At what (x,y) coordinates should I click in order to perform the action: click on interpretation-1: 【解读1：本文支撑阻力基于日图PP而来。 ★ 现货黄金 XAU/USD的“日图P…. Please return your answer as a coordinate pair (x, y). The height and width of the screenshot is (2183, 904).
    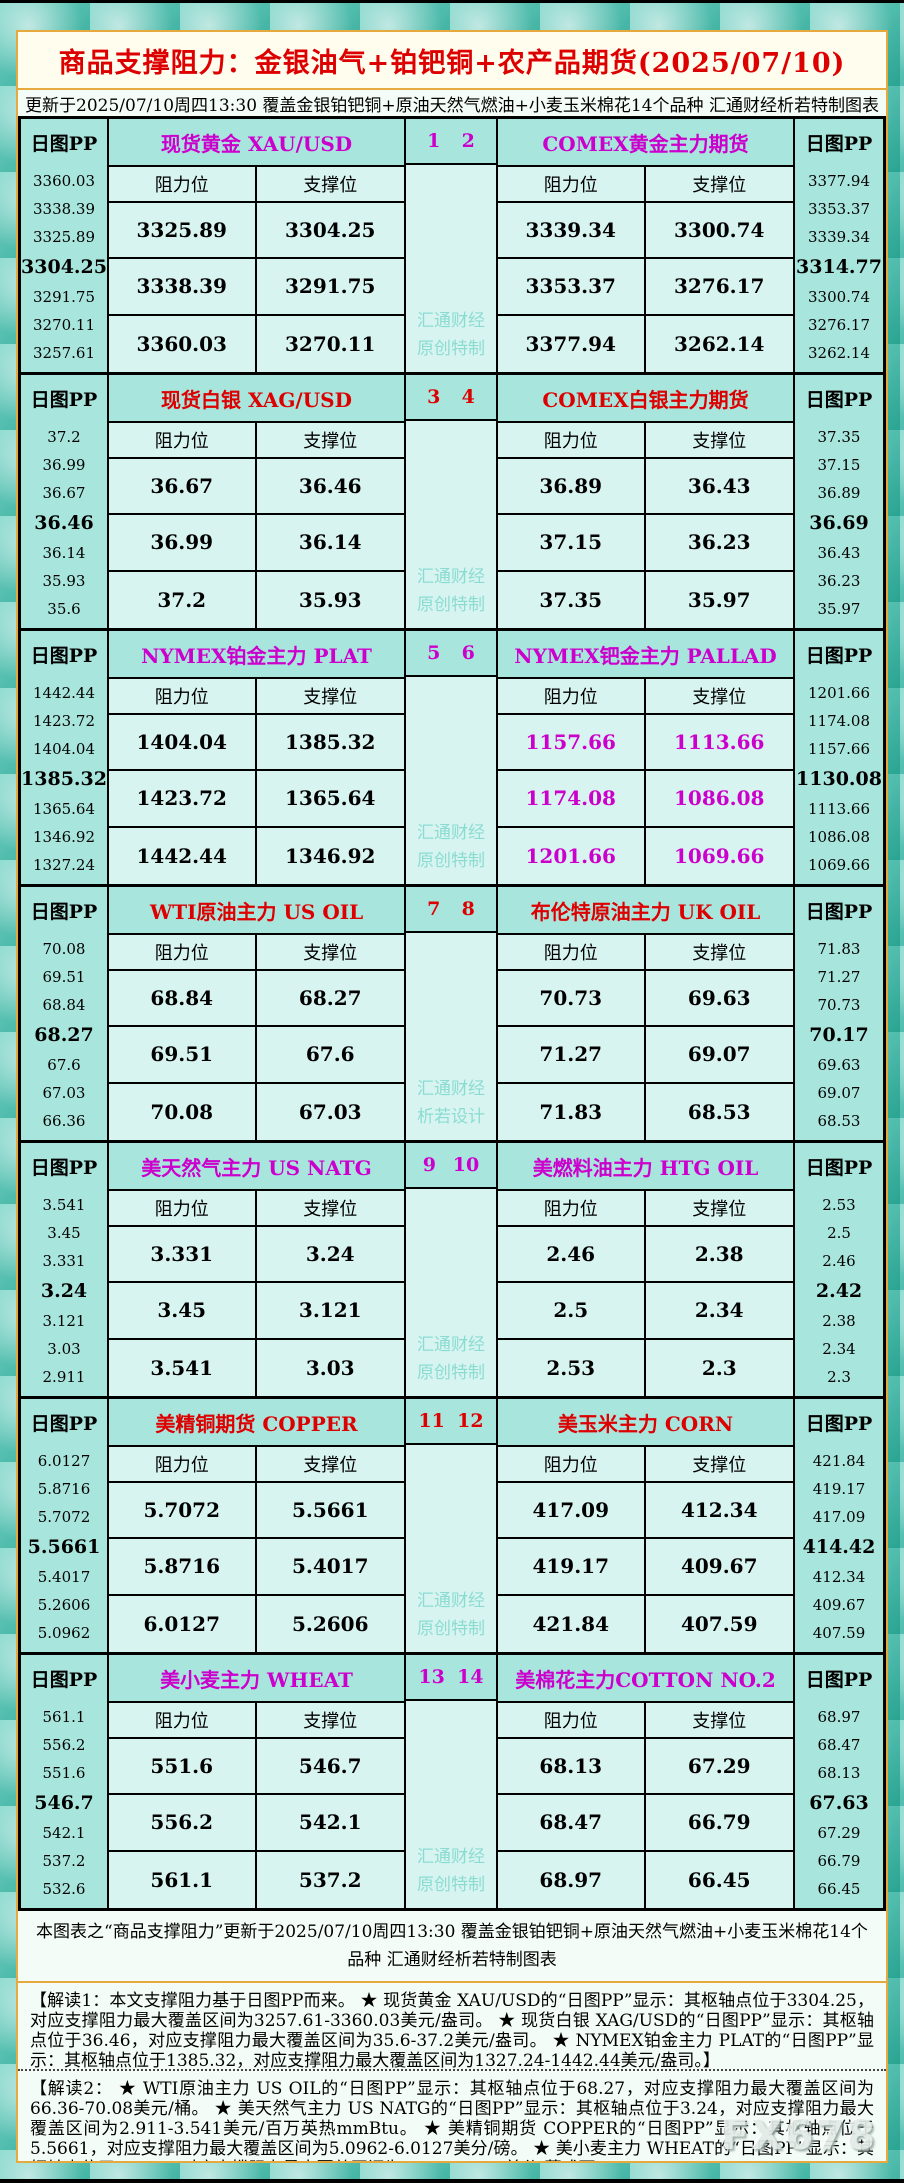
    Looking at the image, I should click on (452, 2027).